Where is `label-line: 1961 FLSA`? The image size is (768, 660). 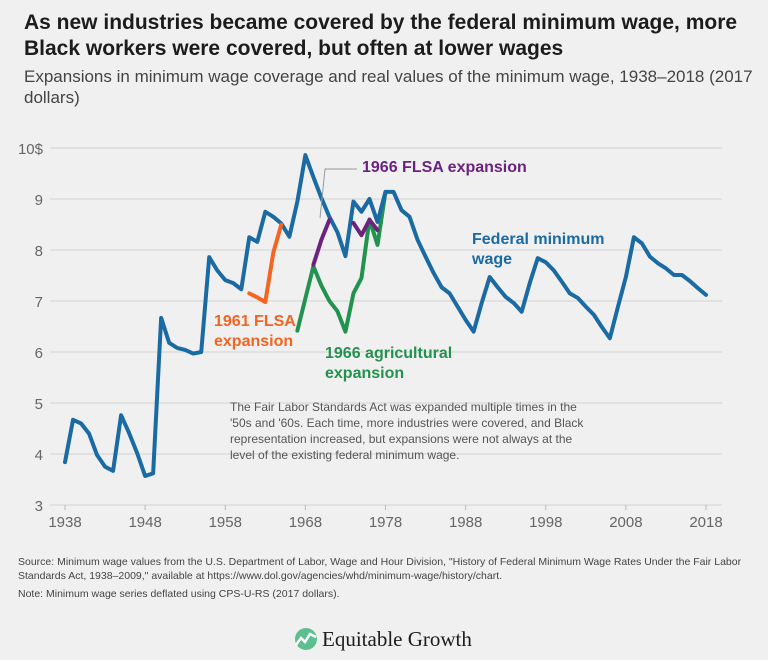
label-line: 1961 FLSA is located at coordinates (255, 321).